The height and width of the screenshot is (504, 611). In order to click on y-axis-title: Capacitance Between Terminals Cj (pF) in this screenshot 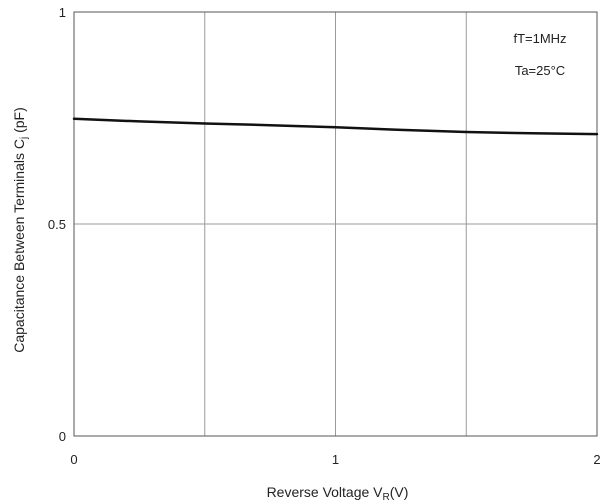, I will do `click(20, 230)`.